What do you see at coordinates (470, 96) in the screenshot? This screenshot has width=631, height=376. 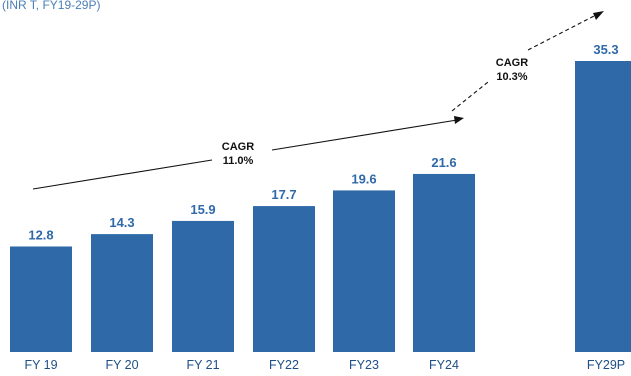 I see `cagr-arrow-2-lower` at bounding box center [470, 96].